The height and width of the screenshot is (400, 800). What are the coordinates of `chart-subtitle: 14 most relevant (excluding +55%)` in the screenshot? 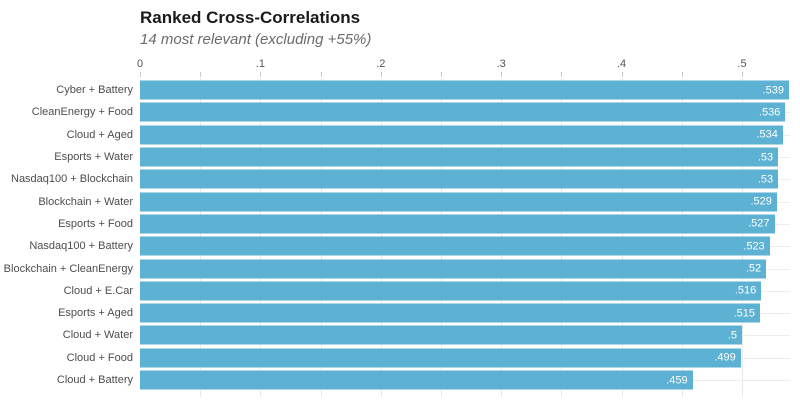 It's located at (256, 39).